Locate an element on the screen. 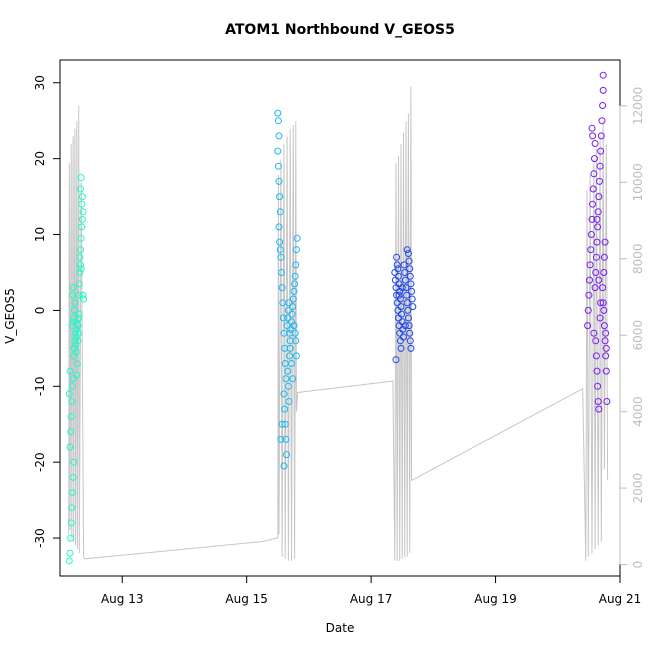 This screenshot has width=650, height=650. y-axis-label: V_GEOS5 is located at coordinates (10, 316).